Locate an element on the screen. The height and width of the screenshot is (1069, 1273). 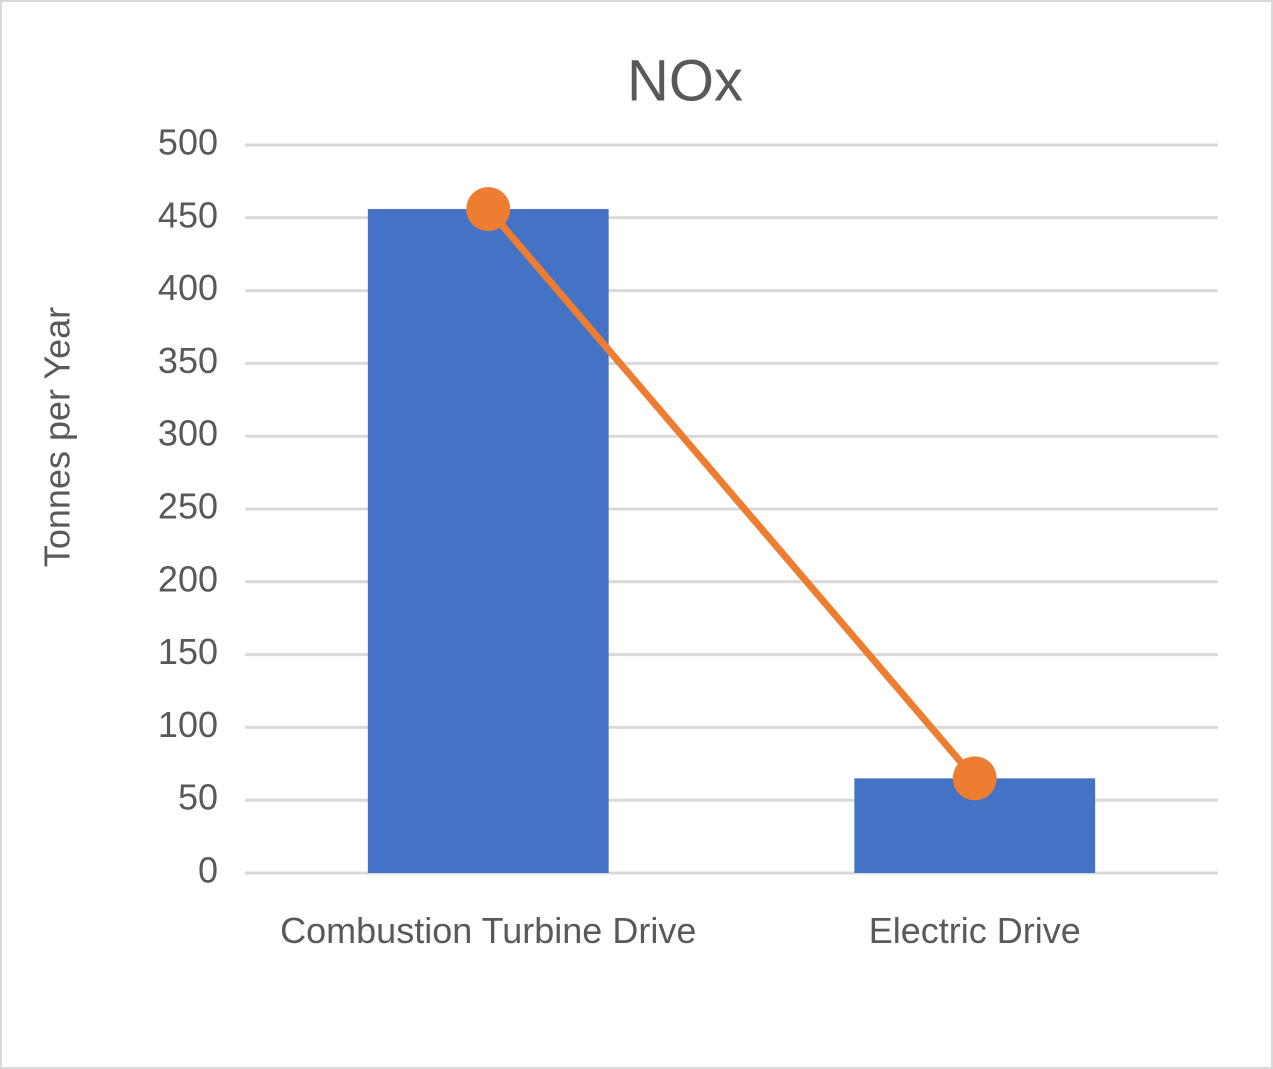
y-tick-label: 400 is located at coordinates (188, 287).